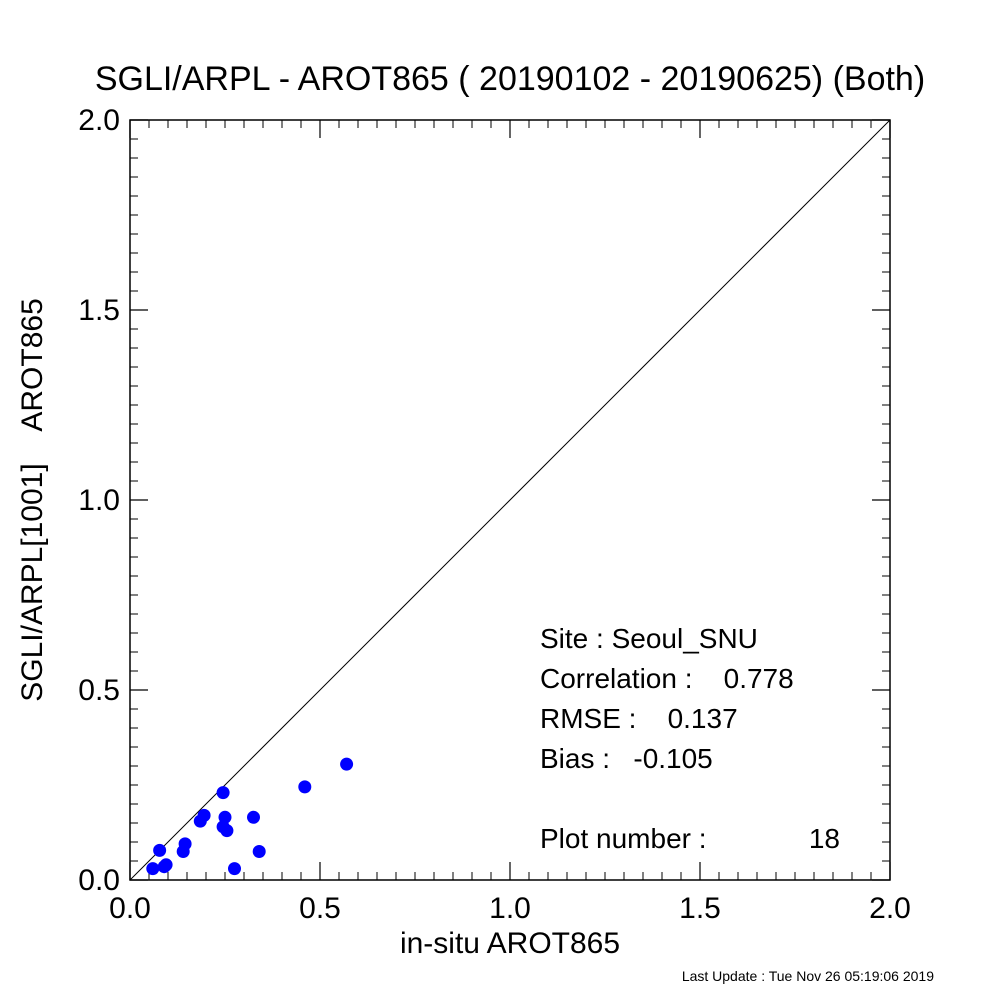  What do you see at coordinates (824, 838) in the screenshot?
I see `plot-number-value: 18` at bounding box center [824, 838].